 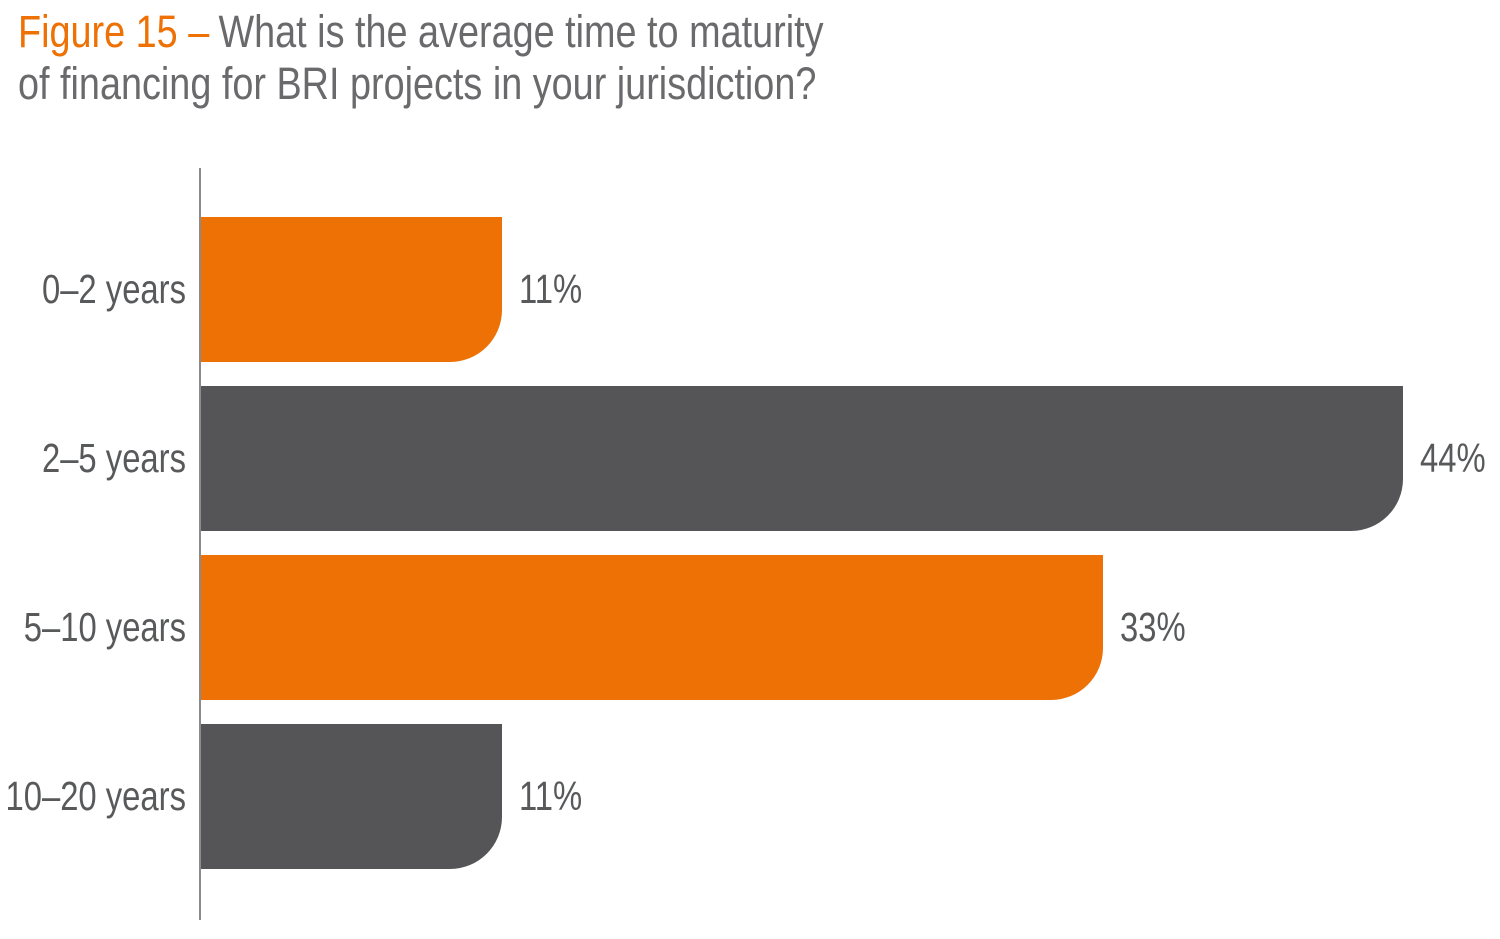 What do you see at coordinates (114, 31) in the screenshot?
I see `figure-number-label: Figure 15 –` at bounding box center [114, 31].